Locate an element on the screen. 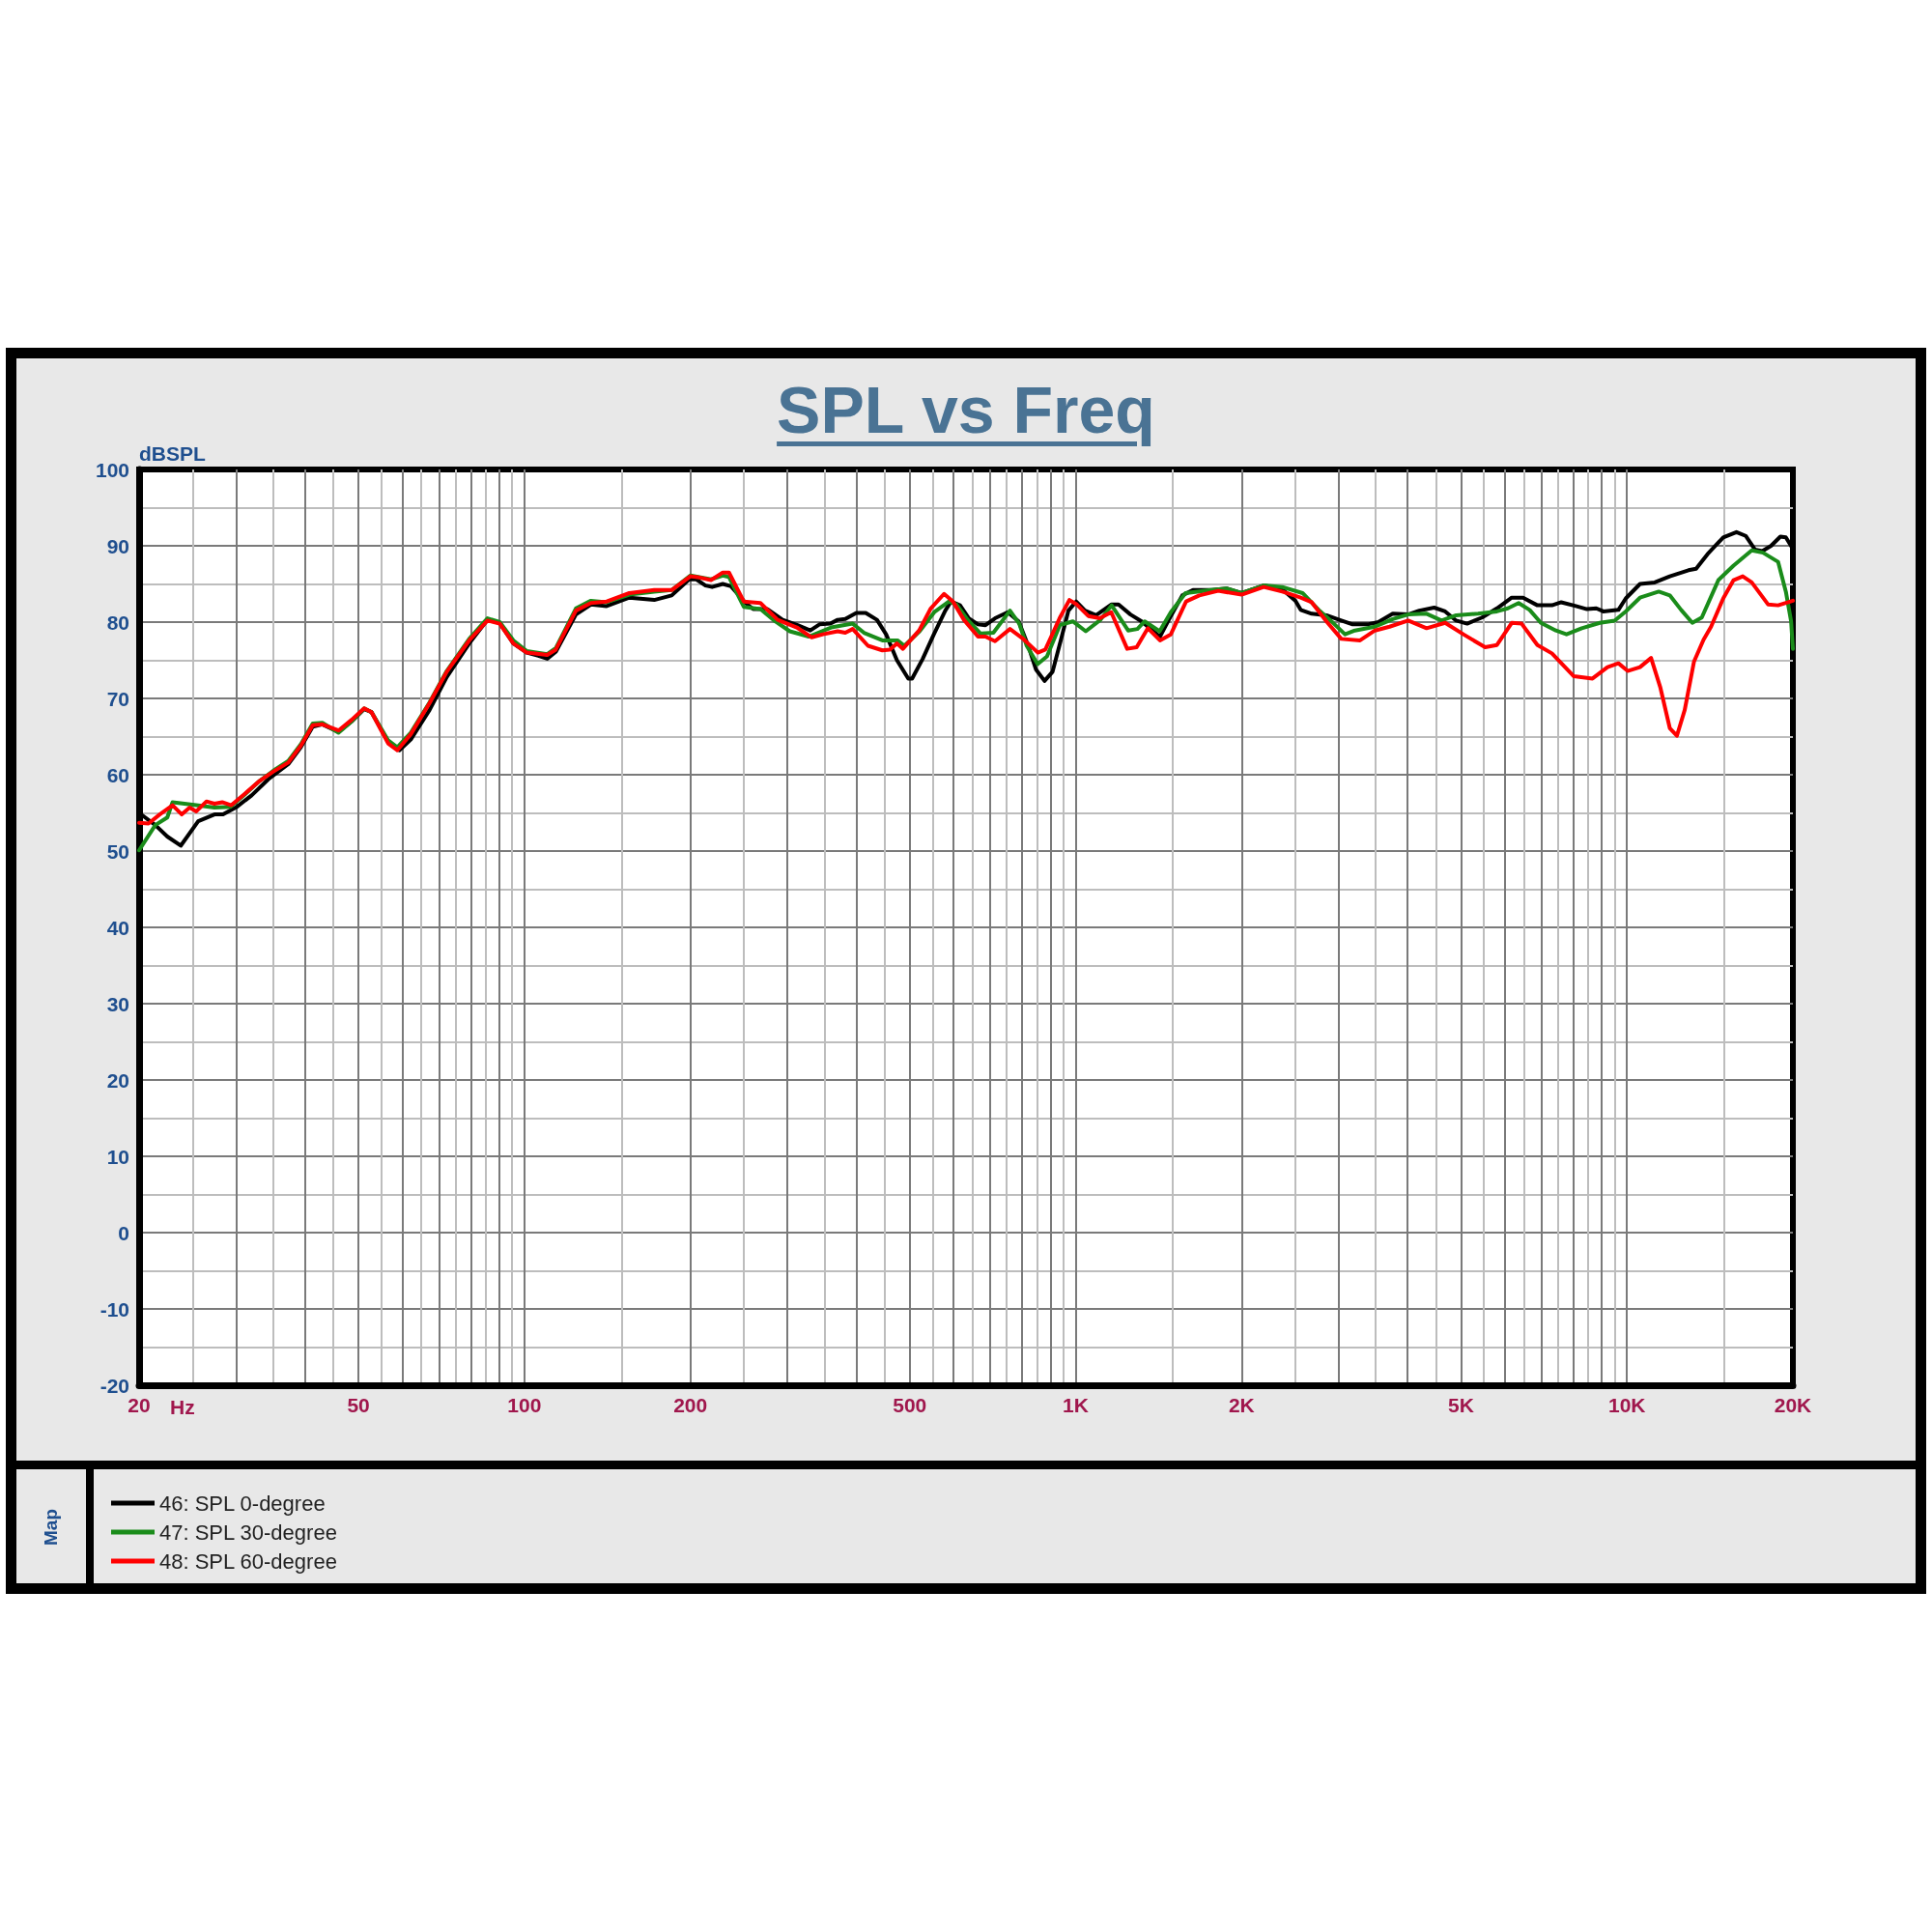  x-tick-label: 100 is located at coordinates (524, 1405).